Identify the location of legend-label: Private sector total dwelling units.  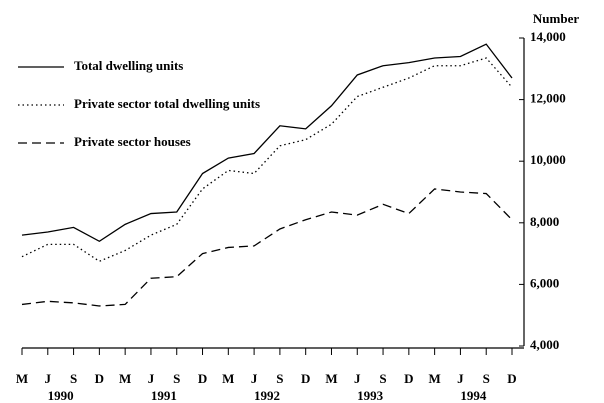
(167, 103).